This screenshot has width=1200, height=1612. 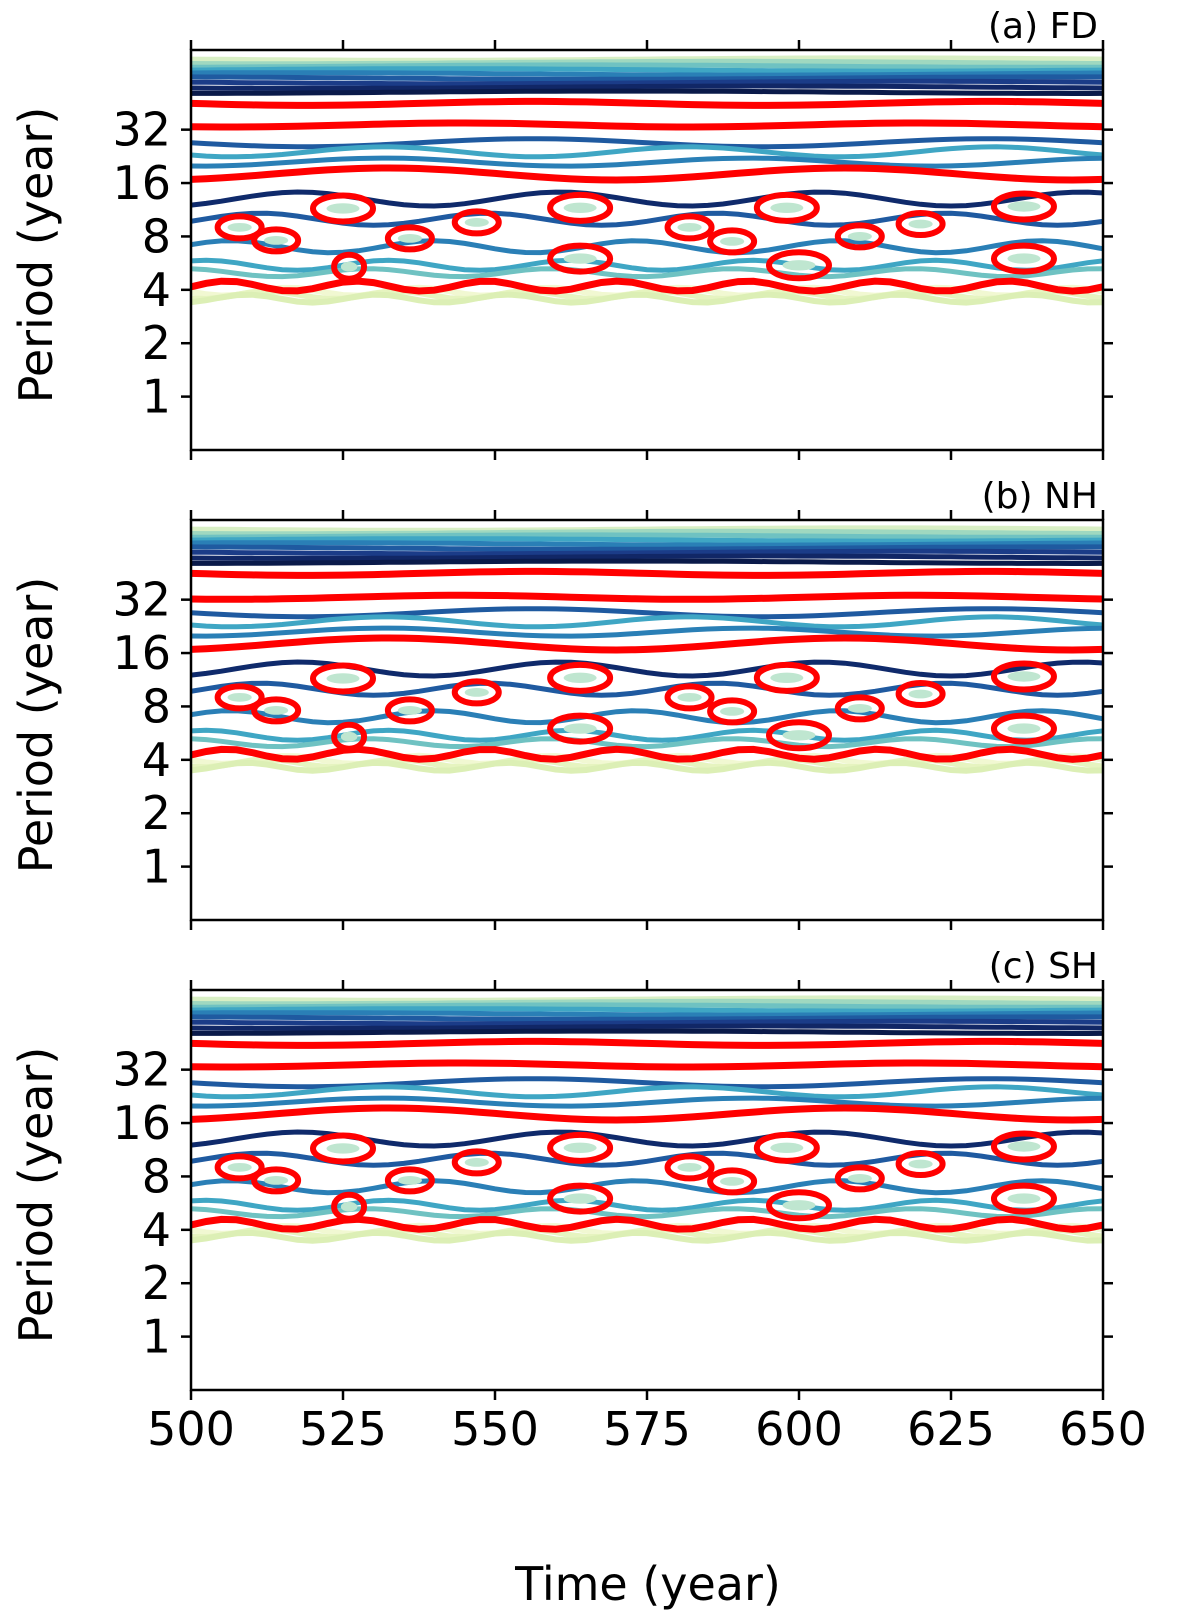 I want to click on x-tick-label: 650, so click(x=1103, y=1429).